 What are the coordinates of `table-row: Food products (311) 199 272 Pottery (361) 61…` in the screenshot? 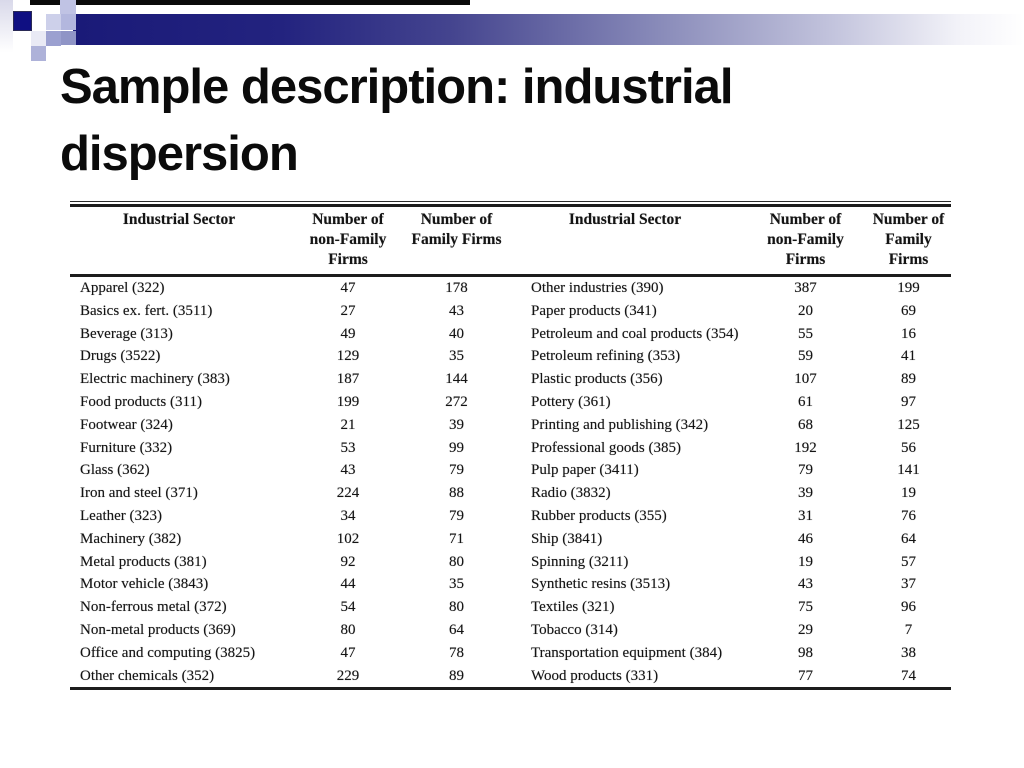 It's located at (510, 402).